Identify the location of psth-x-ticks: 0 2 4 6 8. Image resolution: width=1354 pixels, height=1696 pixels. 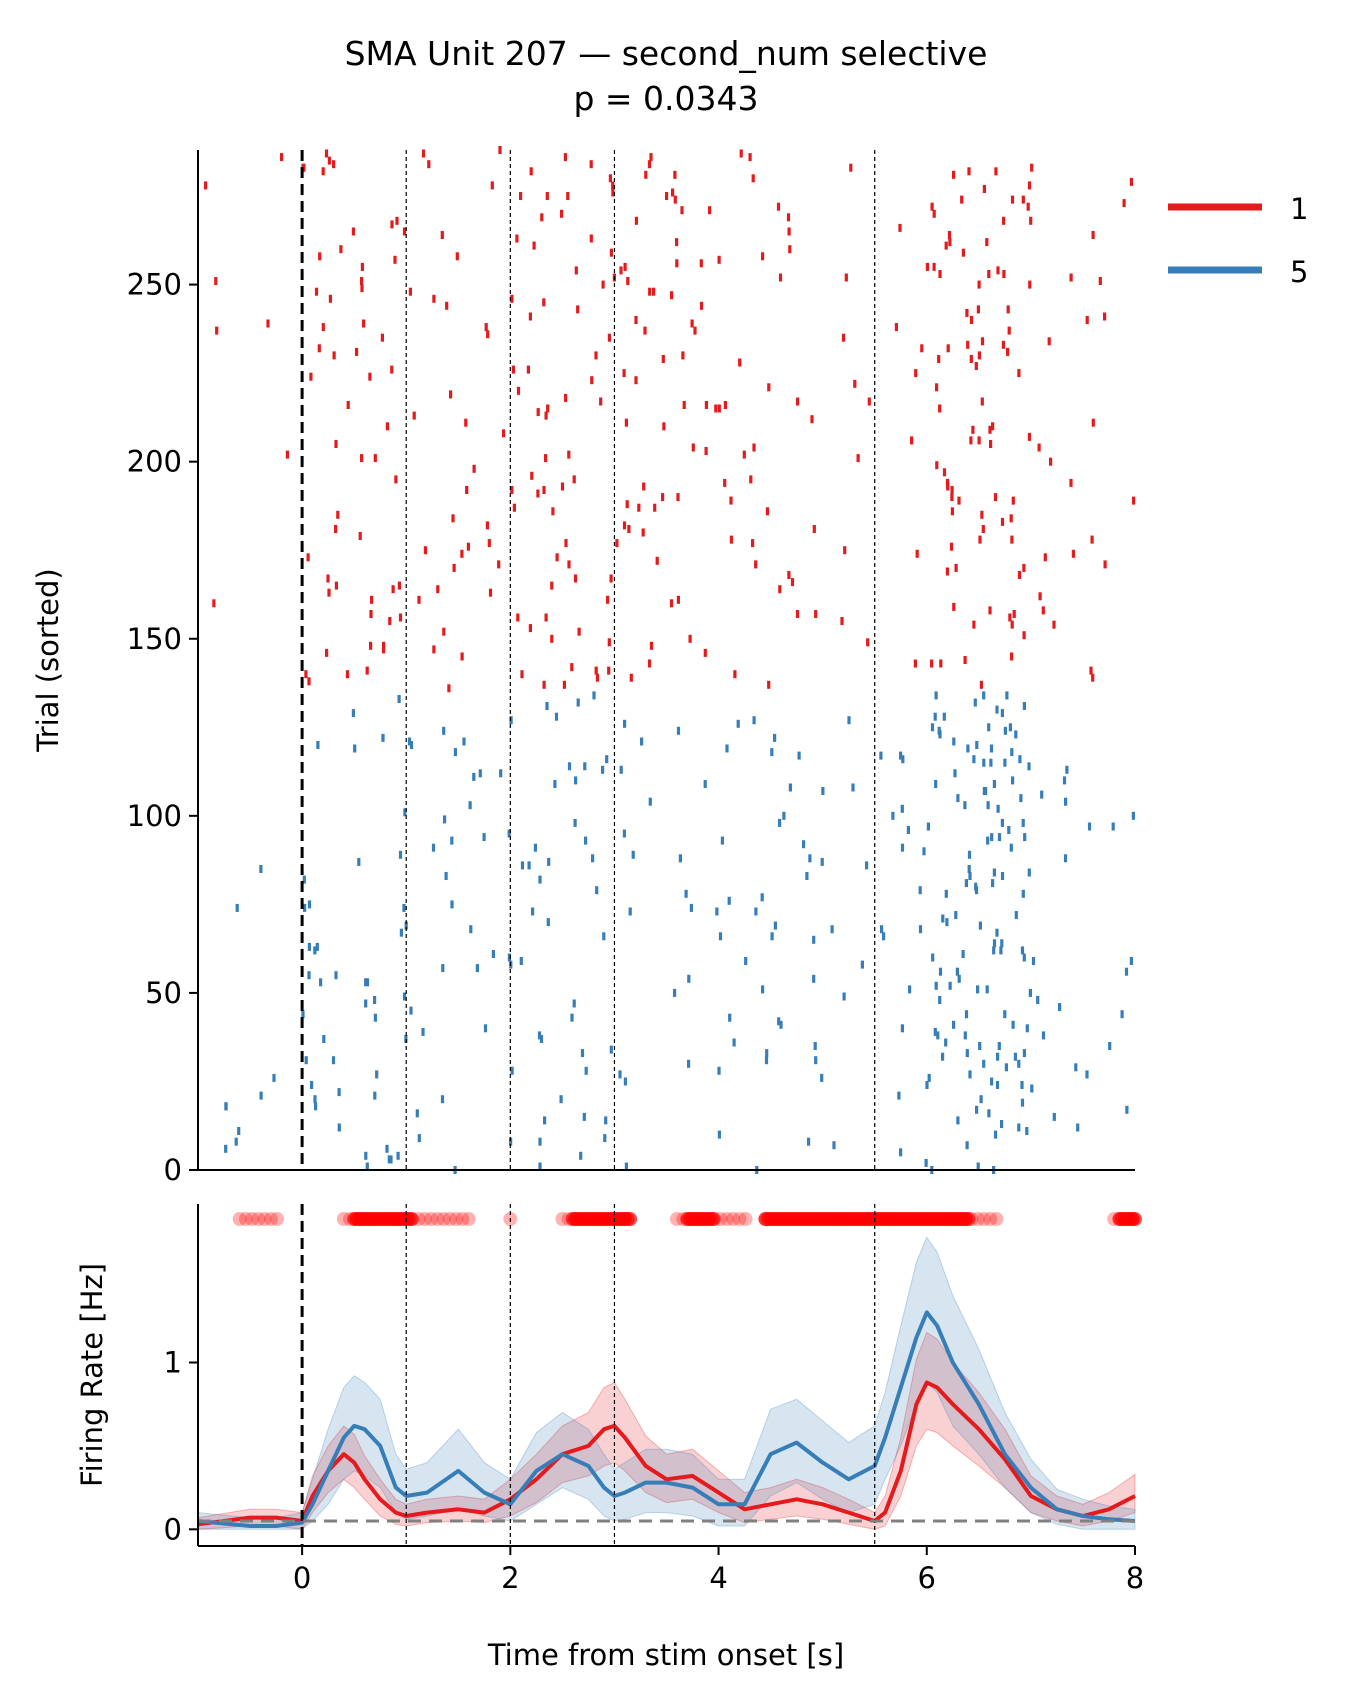
(718, 1570).